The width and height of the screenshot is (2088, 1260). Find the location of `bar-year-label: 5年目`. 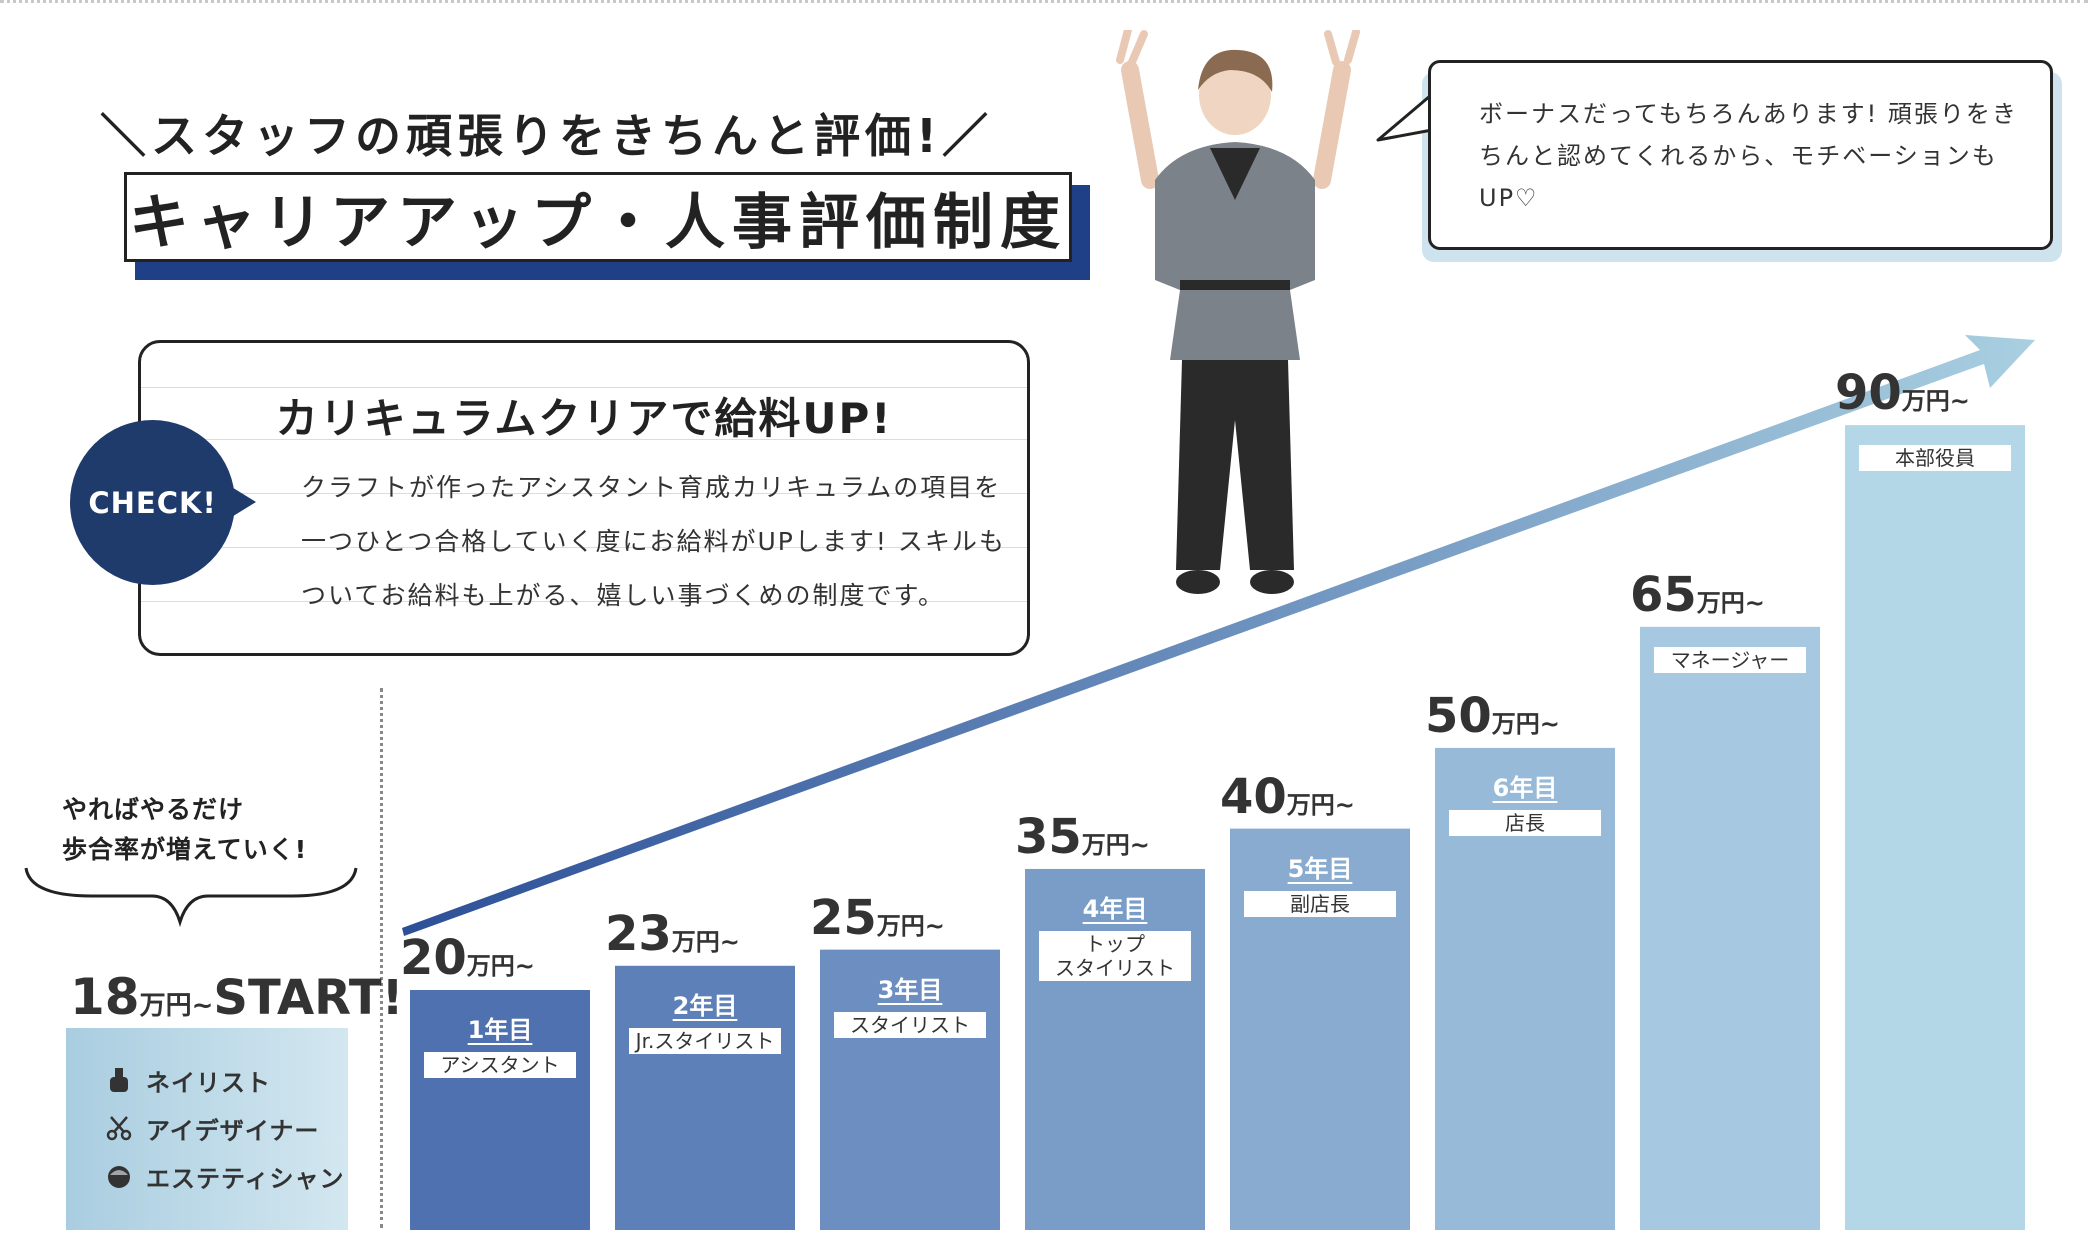

bar-year-label: 5年目 is located at coordinates (1320, 868).